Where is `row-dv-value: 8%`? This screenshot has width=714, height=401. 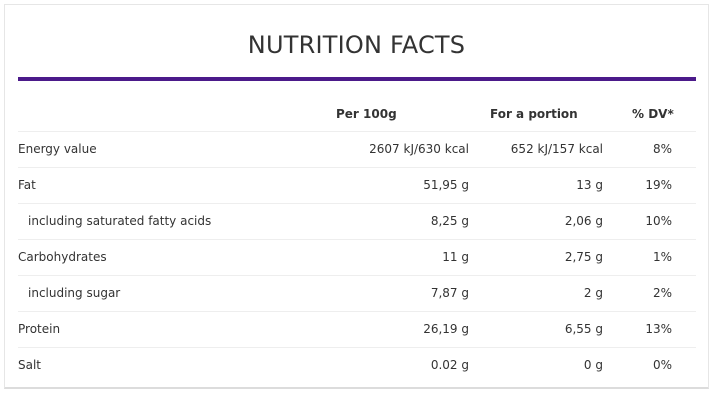
row-dv-value: 8% is located at coordinates (662, 149).